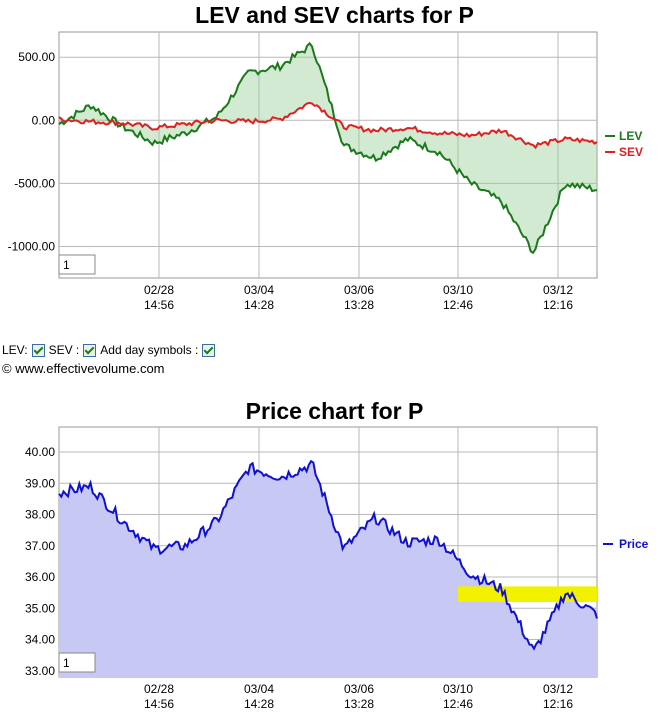 The image size is (669, 720). I want to click on legend-label: LEV, so click(630, 136).